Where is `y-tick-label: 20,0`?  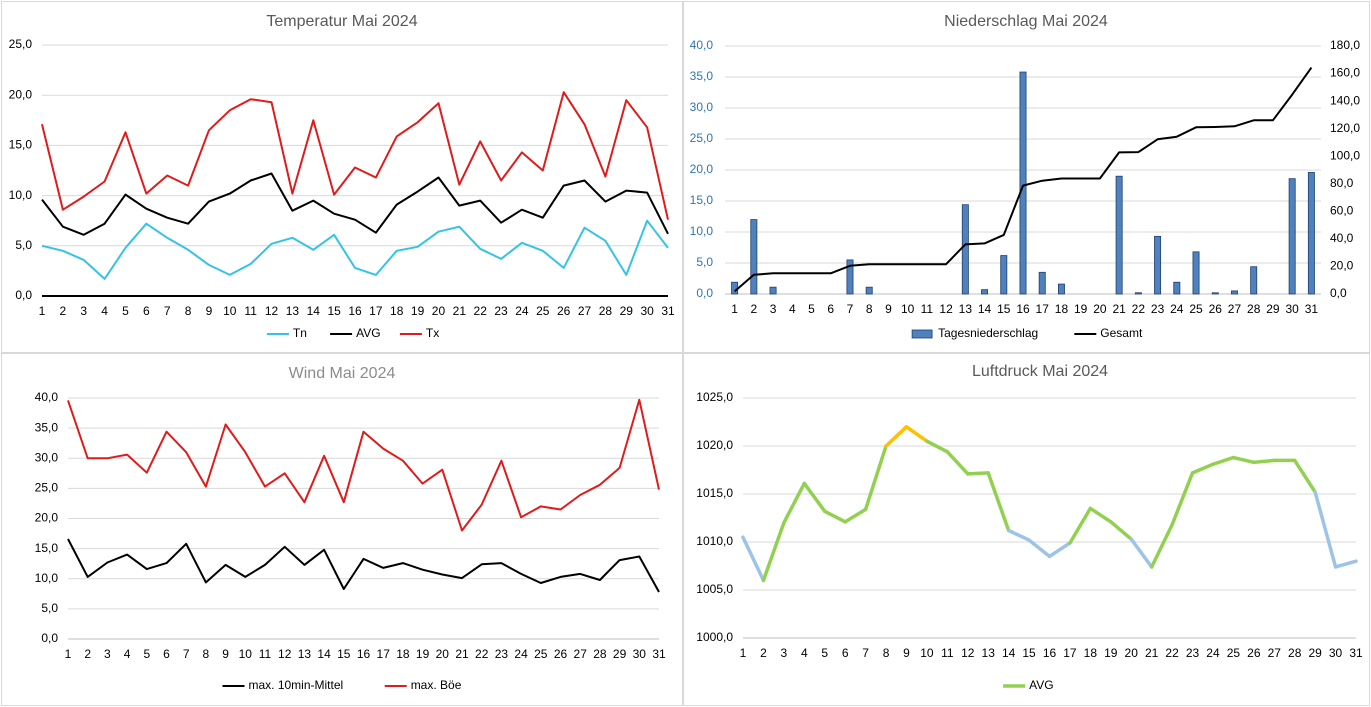
y-tick-label: 20,0 is located at coordinates (47, 518).